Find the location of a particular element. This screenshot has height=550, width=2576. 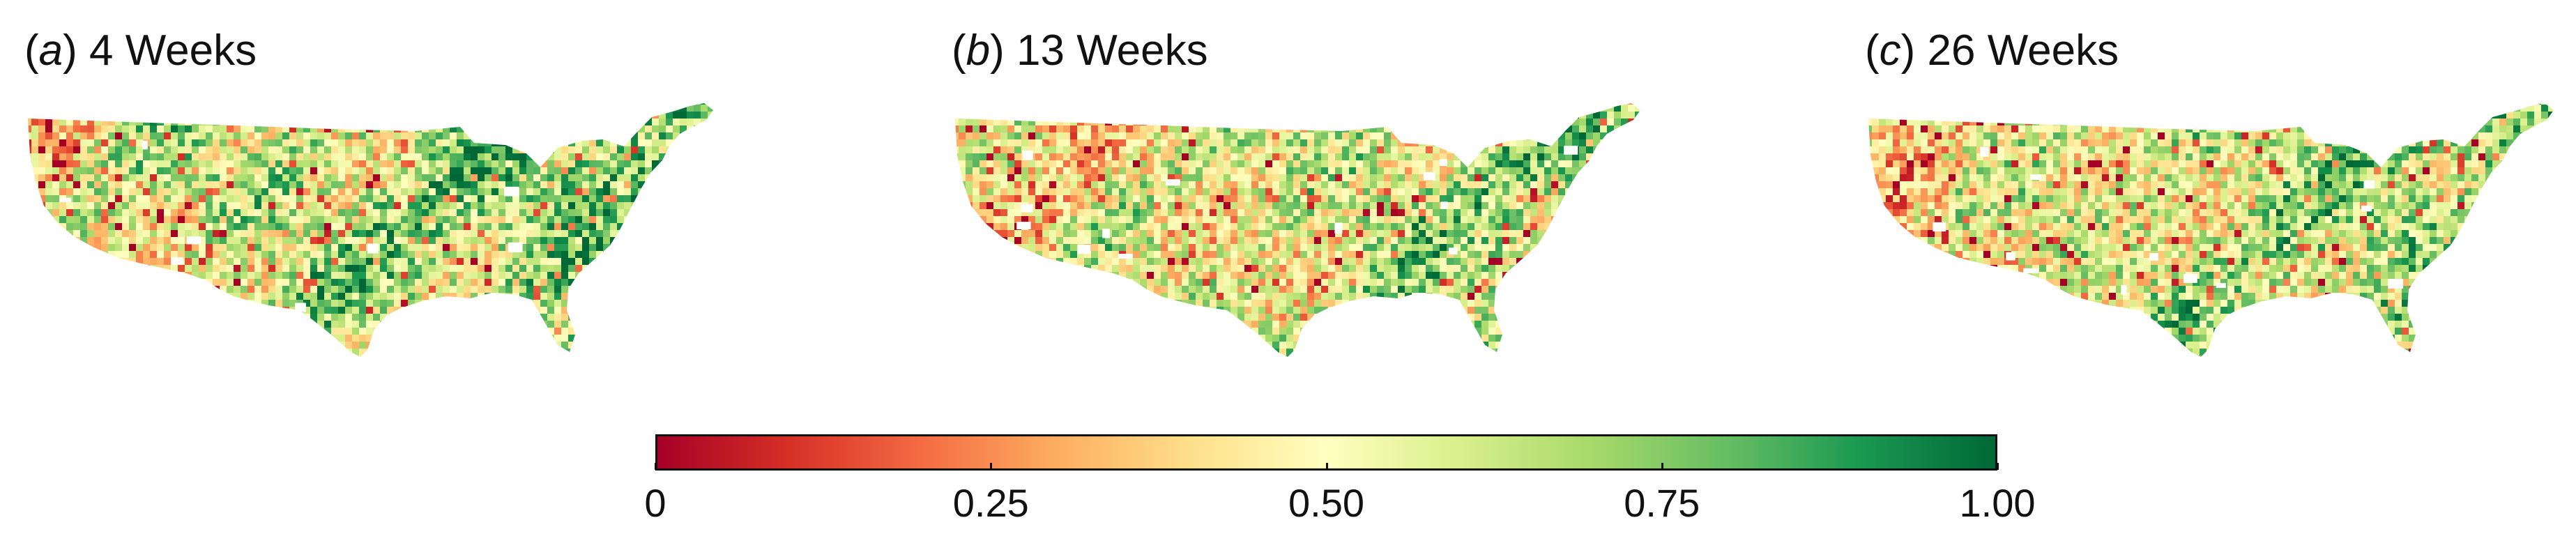

conus-map-a is located at coordinates (371, 230).